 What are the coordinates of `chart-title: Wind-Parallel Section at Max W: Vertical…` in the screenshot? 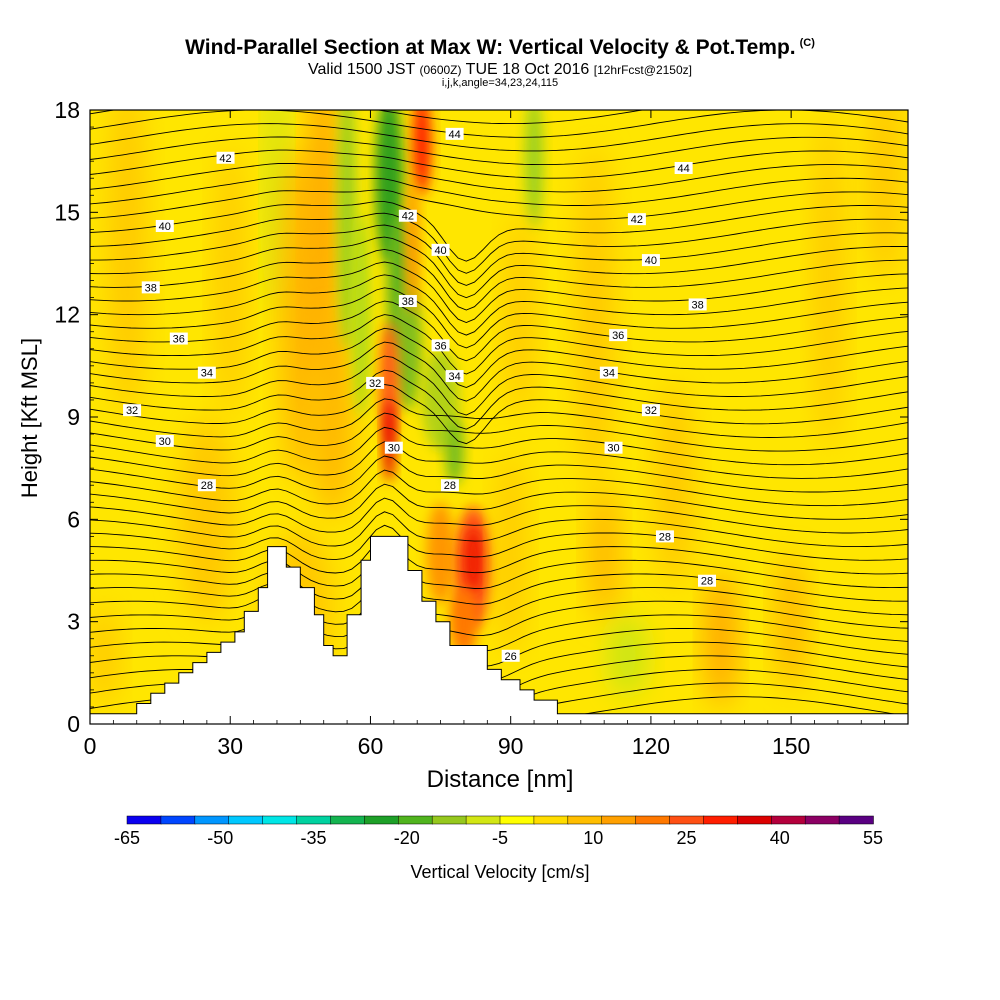 It's located at (500, 47).